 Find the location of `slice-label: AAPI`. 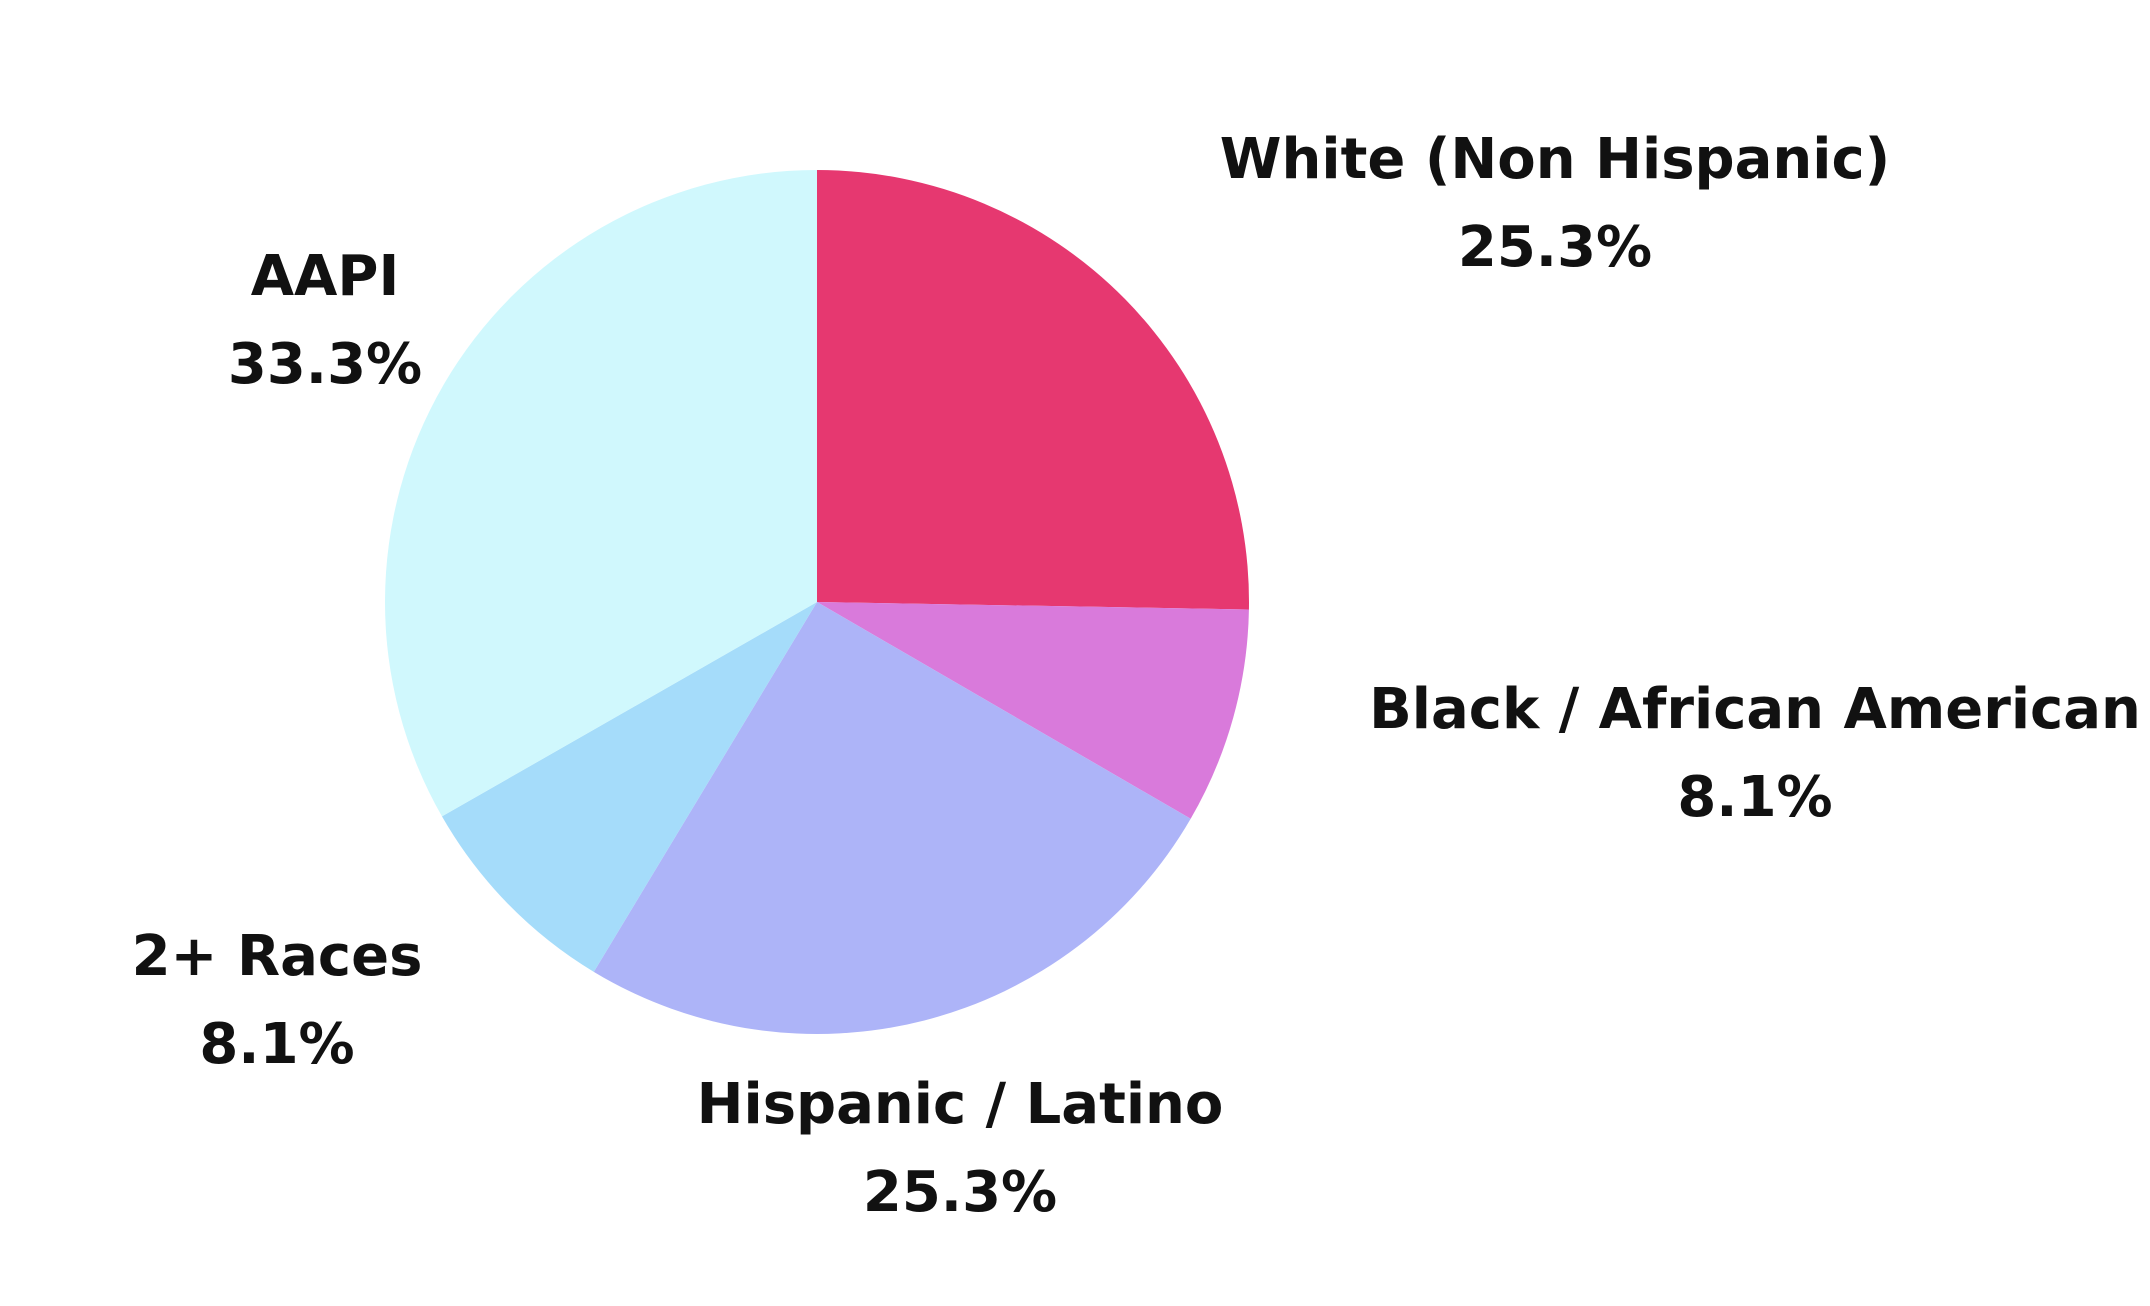

slice-label: AAPI is located at coordinates (325, 276).